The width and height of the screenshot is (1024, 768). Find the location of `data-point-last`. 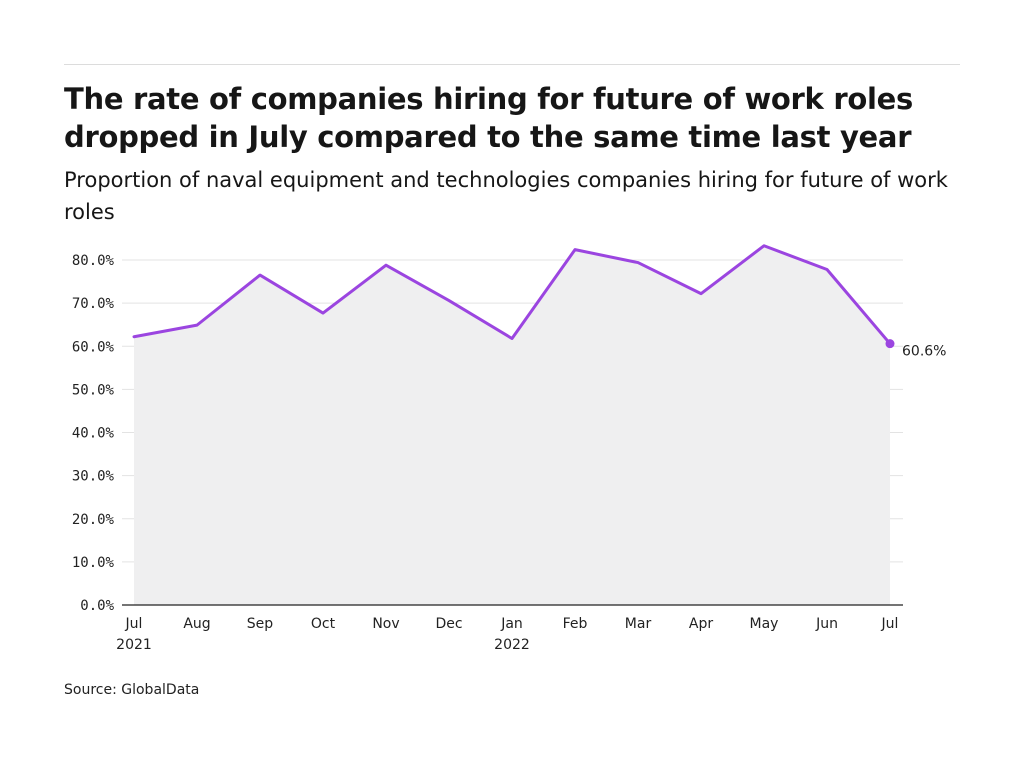

data-point-last is located at coordinates (890, 344).